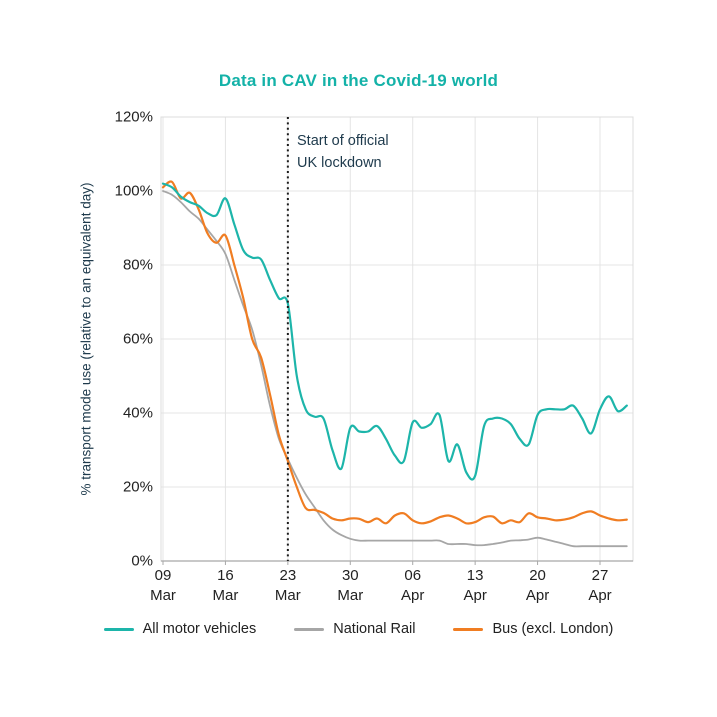  Describe the element at coordinates (163, 586) in the screenshot. I see `x-axis-tick-label: 09 Mar` at that location.